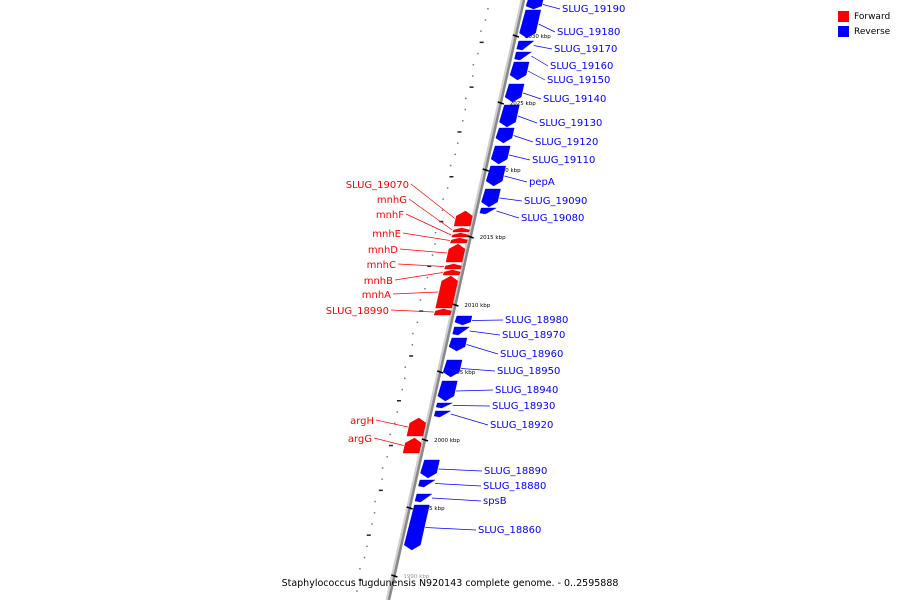  What do you see at coordinates (552, 218) in the screenshot?
I see `reverse-gene-label: SLUG_19080` at bounding box center [552, 218].